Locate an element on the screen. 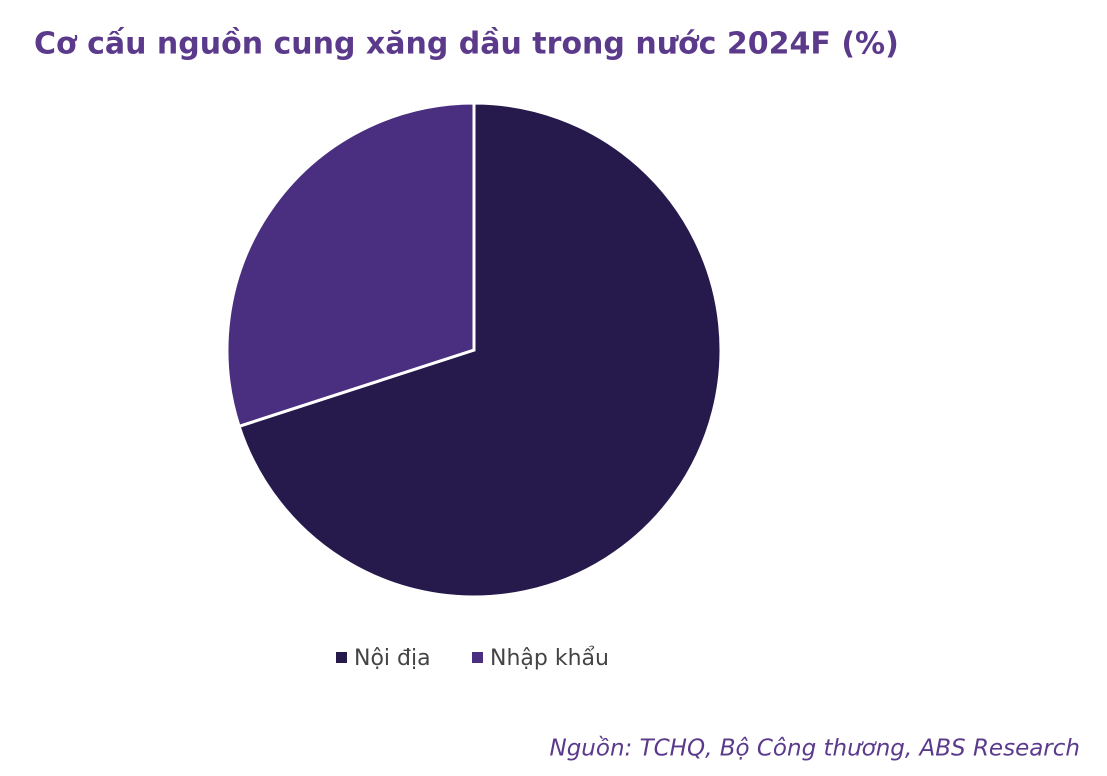 This screenshot has height=776, width=1107. pie-slice is located at coordinates (350, 265).